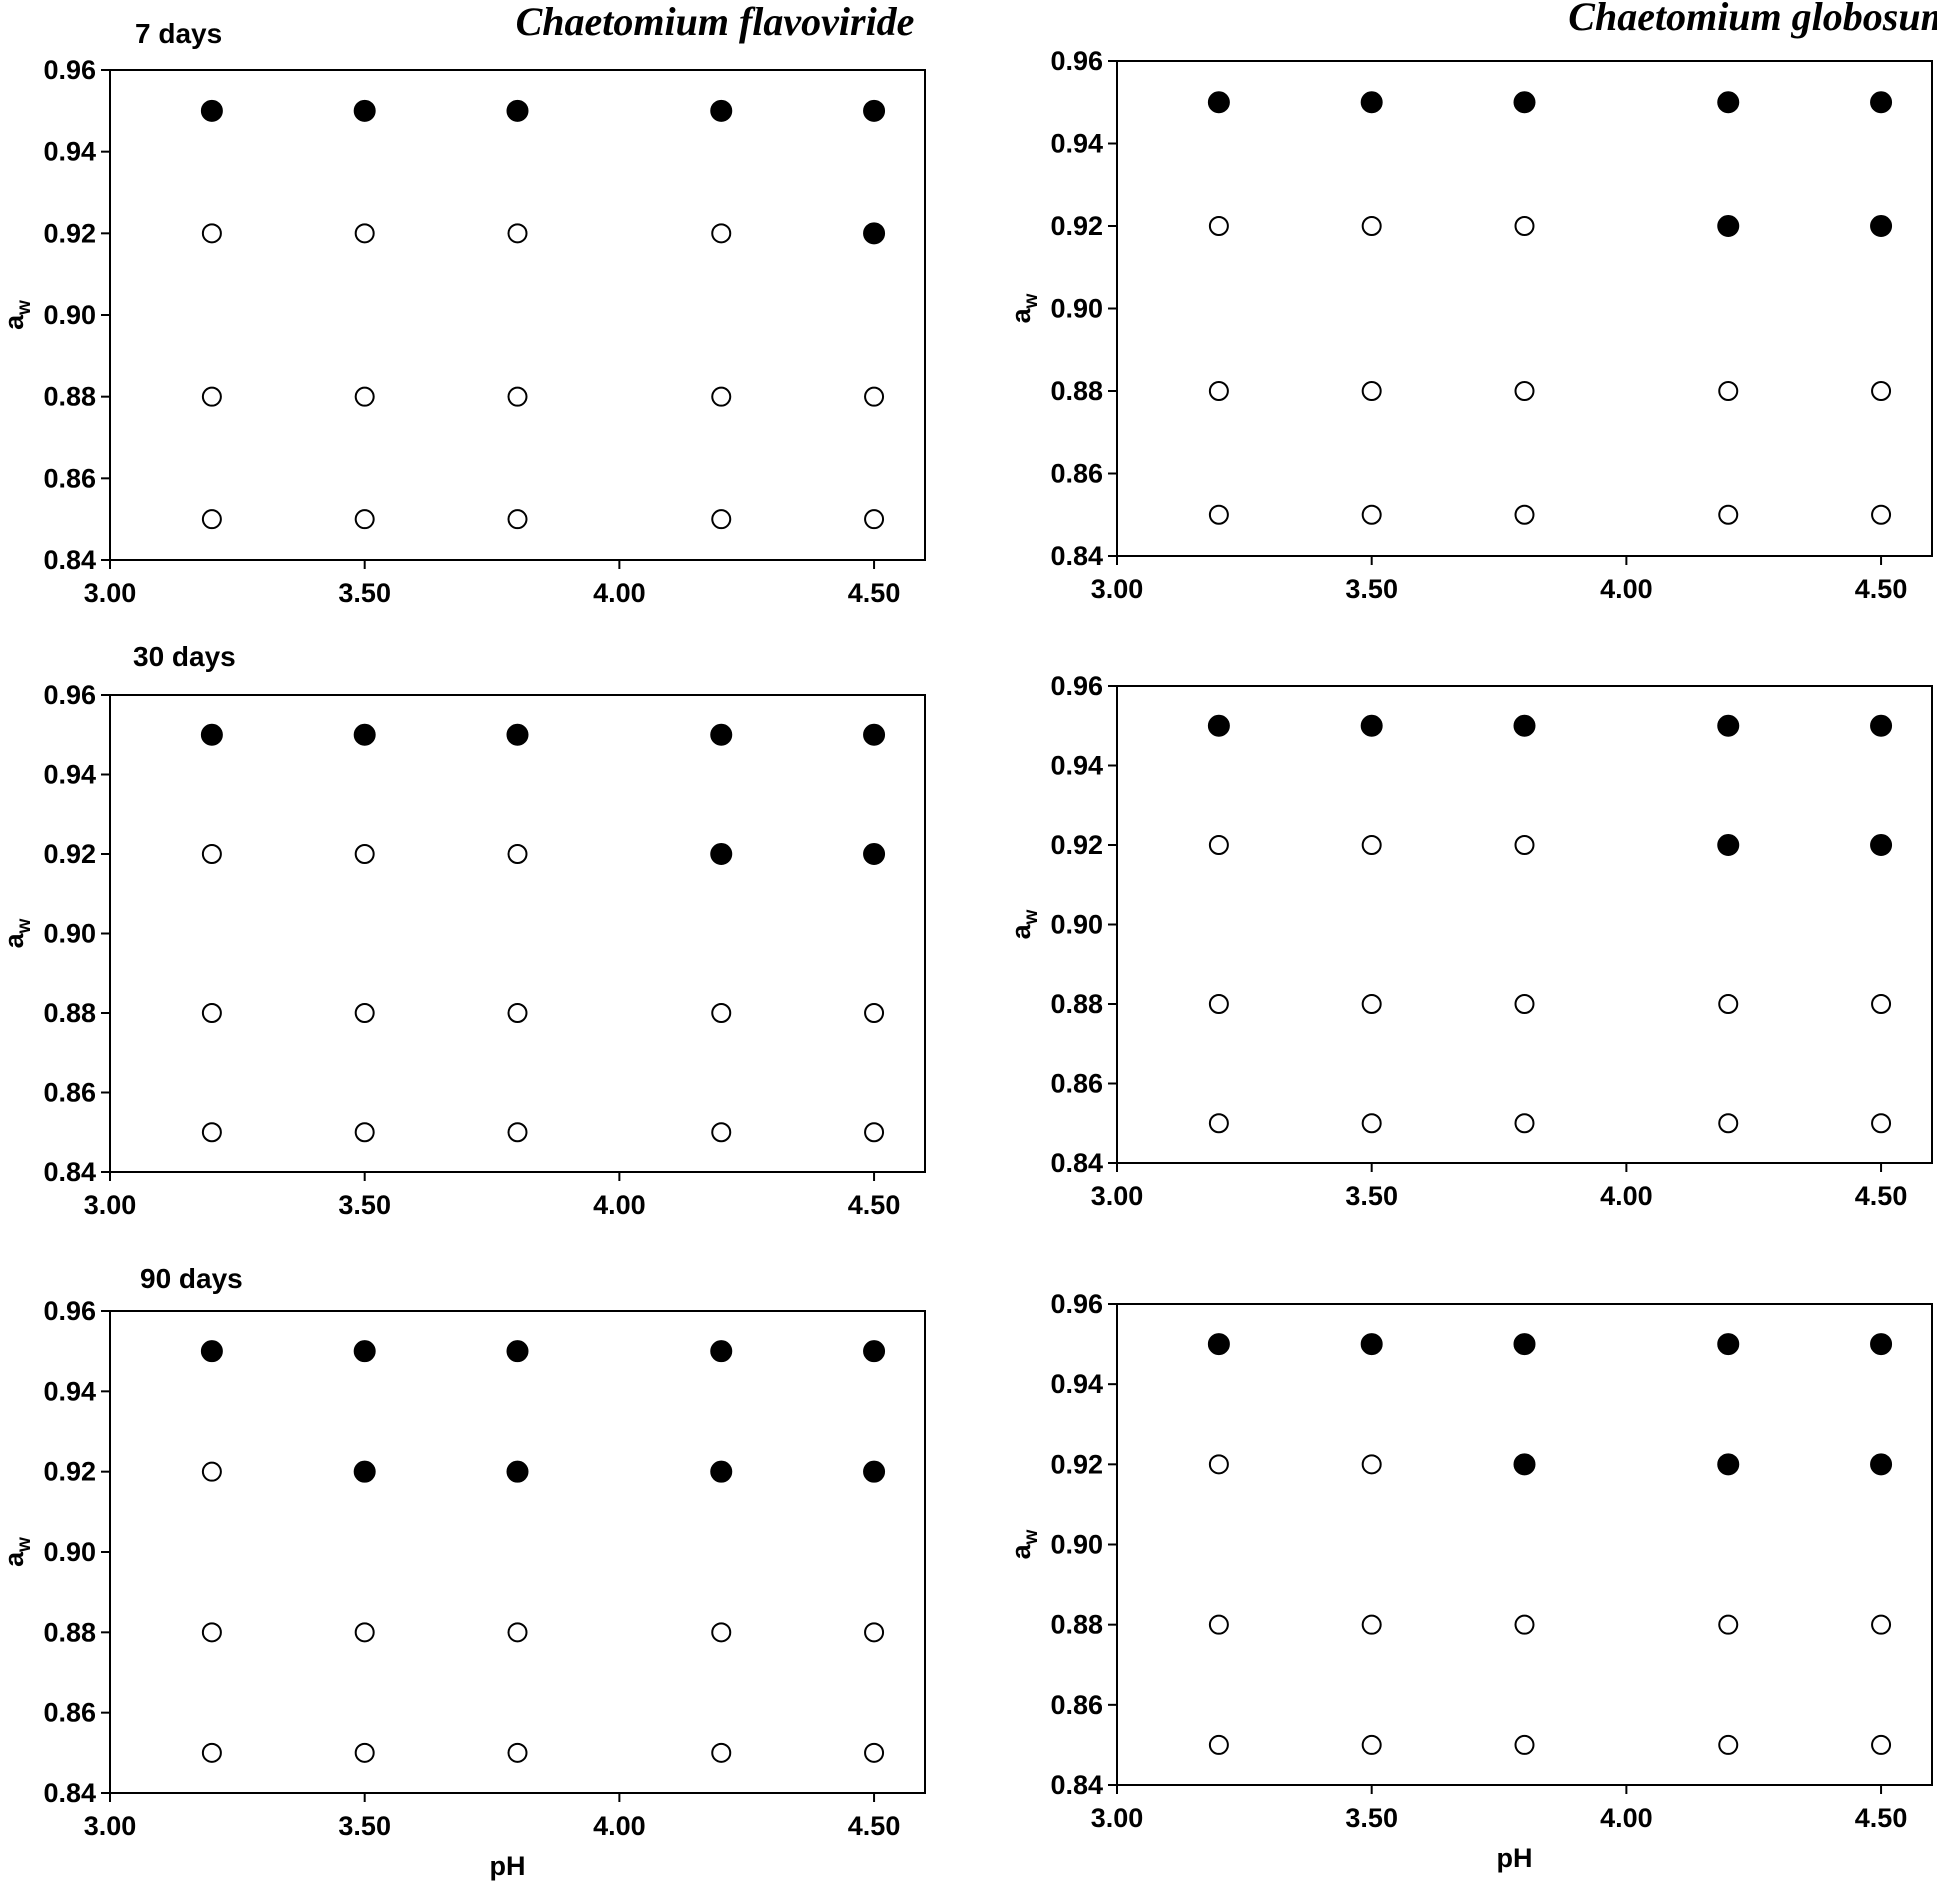 Image resolution: width=1937 pixels, height=1893 pixels. I want to click on plot-frame, so click(1524, 924).